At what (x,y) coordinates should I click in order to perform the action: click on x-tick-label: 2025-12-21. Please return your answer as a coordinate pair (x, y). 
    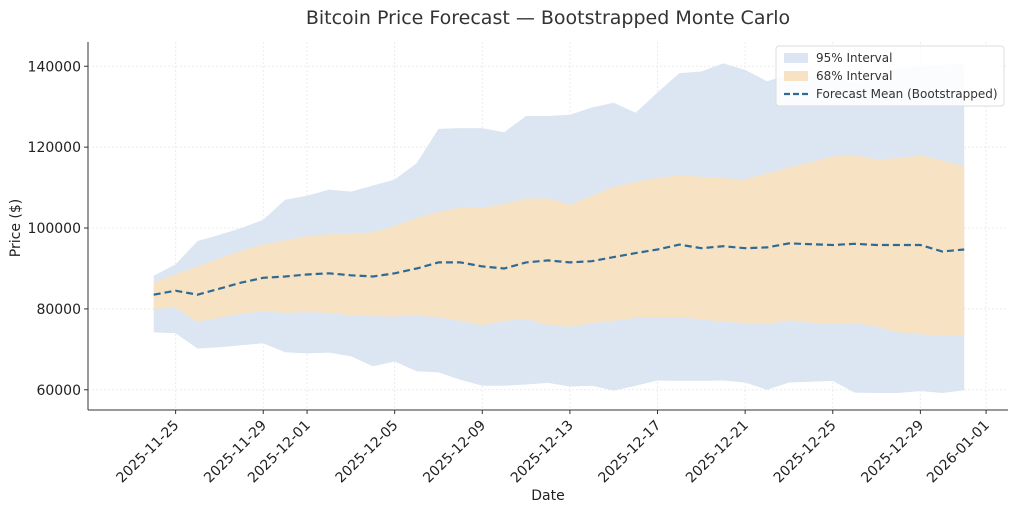
    Looking at the image, I should click on (717, 452).